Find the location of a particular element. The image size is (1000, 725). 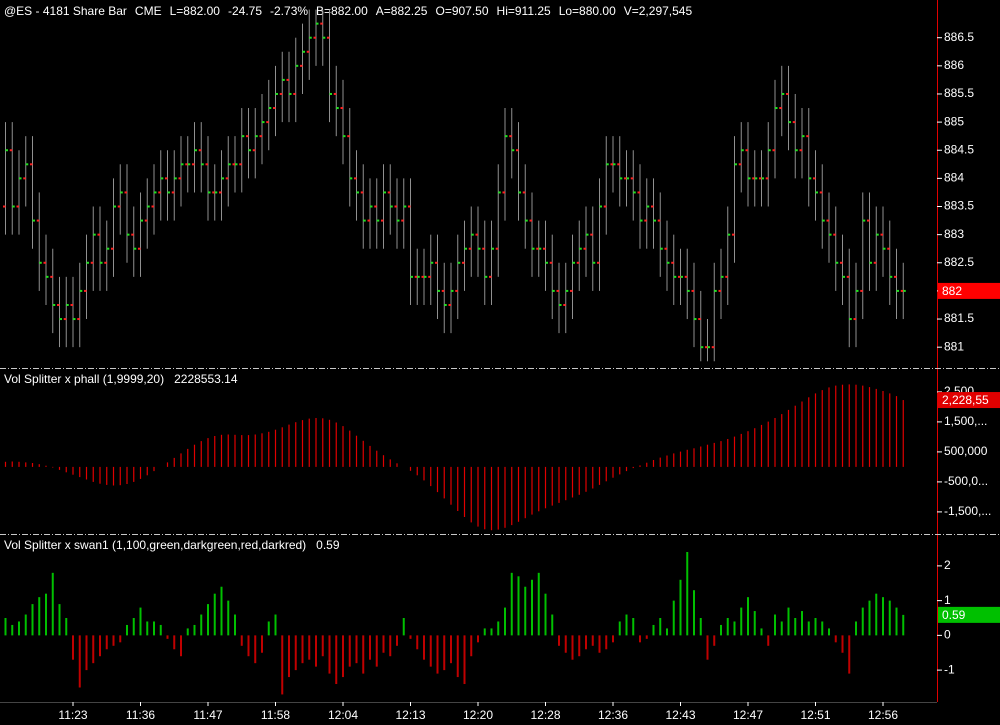

y-tick-label: 881.5 is located at coordinates (959, 318).